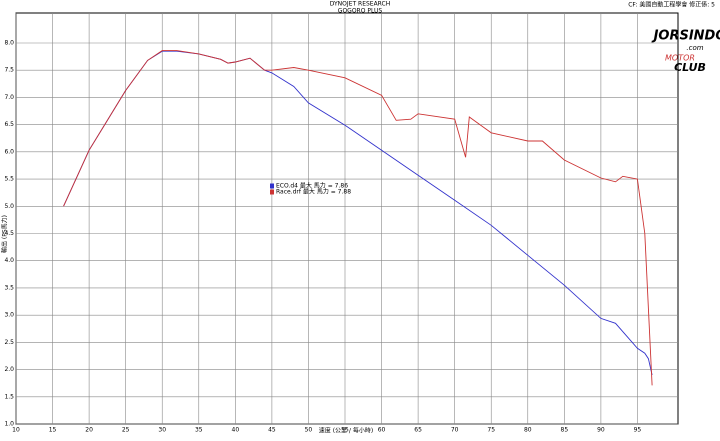 This screenshot has height=441, width=720. I want to click on x-tick-label: 95, so click(638, 430).